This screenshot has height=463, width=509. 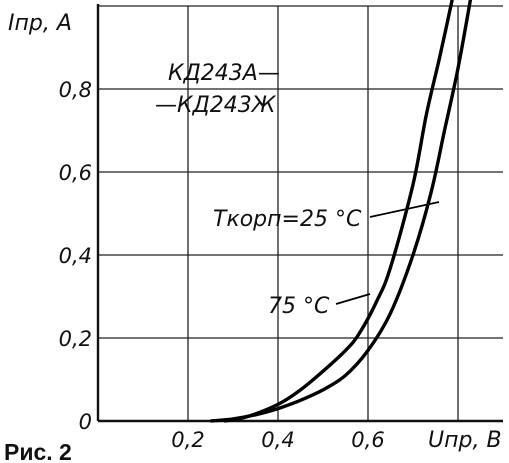 What do you see at coordinates (75, 90) in the screenshot?
I see `y-tick-label: 0,8` at bounding box center [75, 90].